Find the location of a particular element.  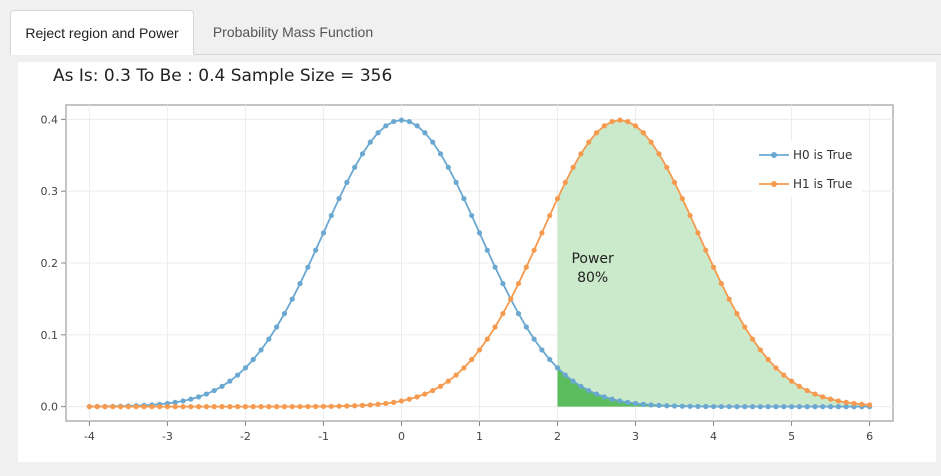

legend-item: H1 is True is located at coordinates (805, 184).